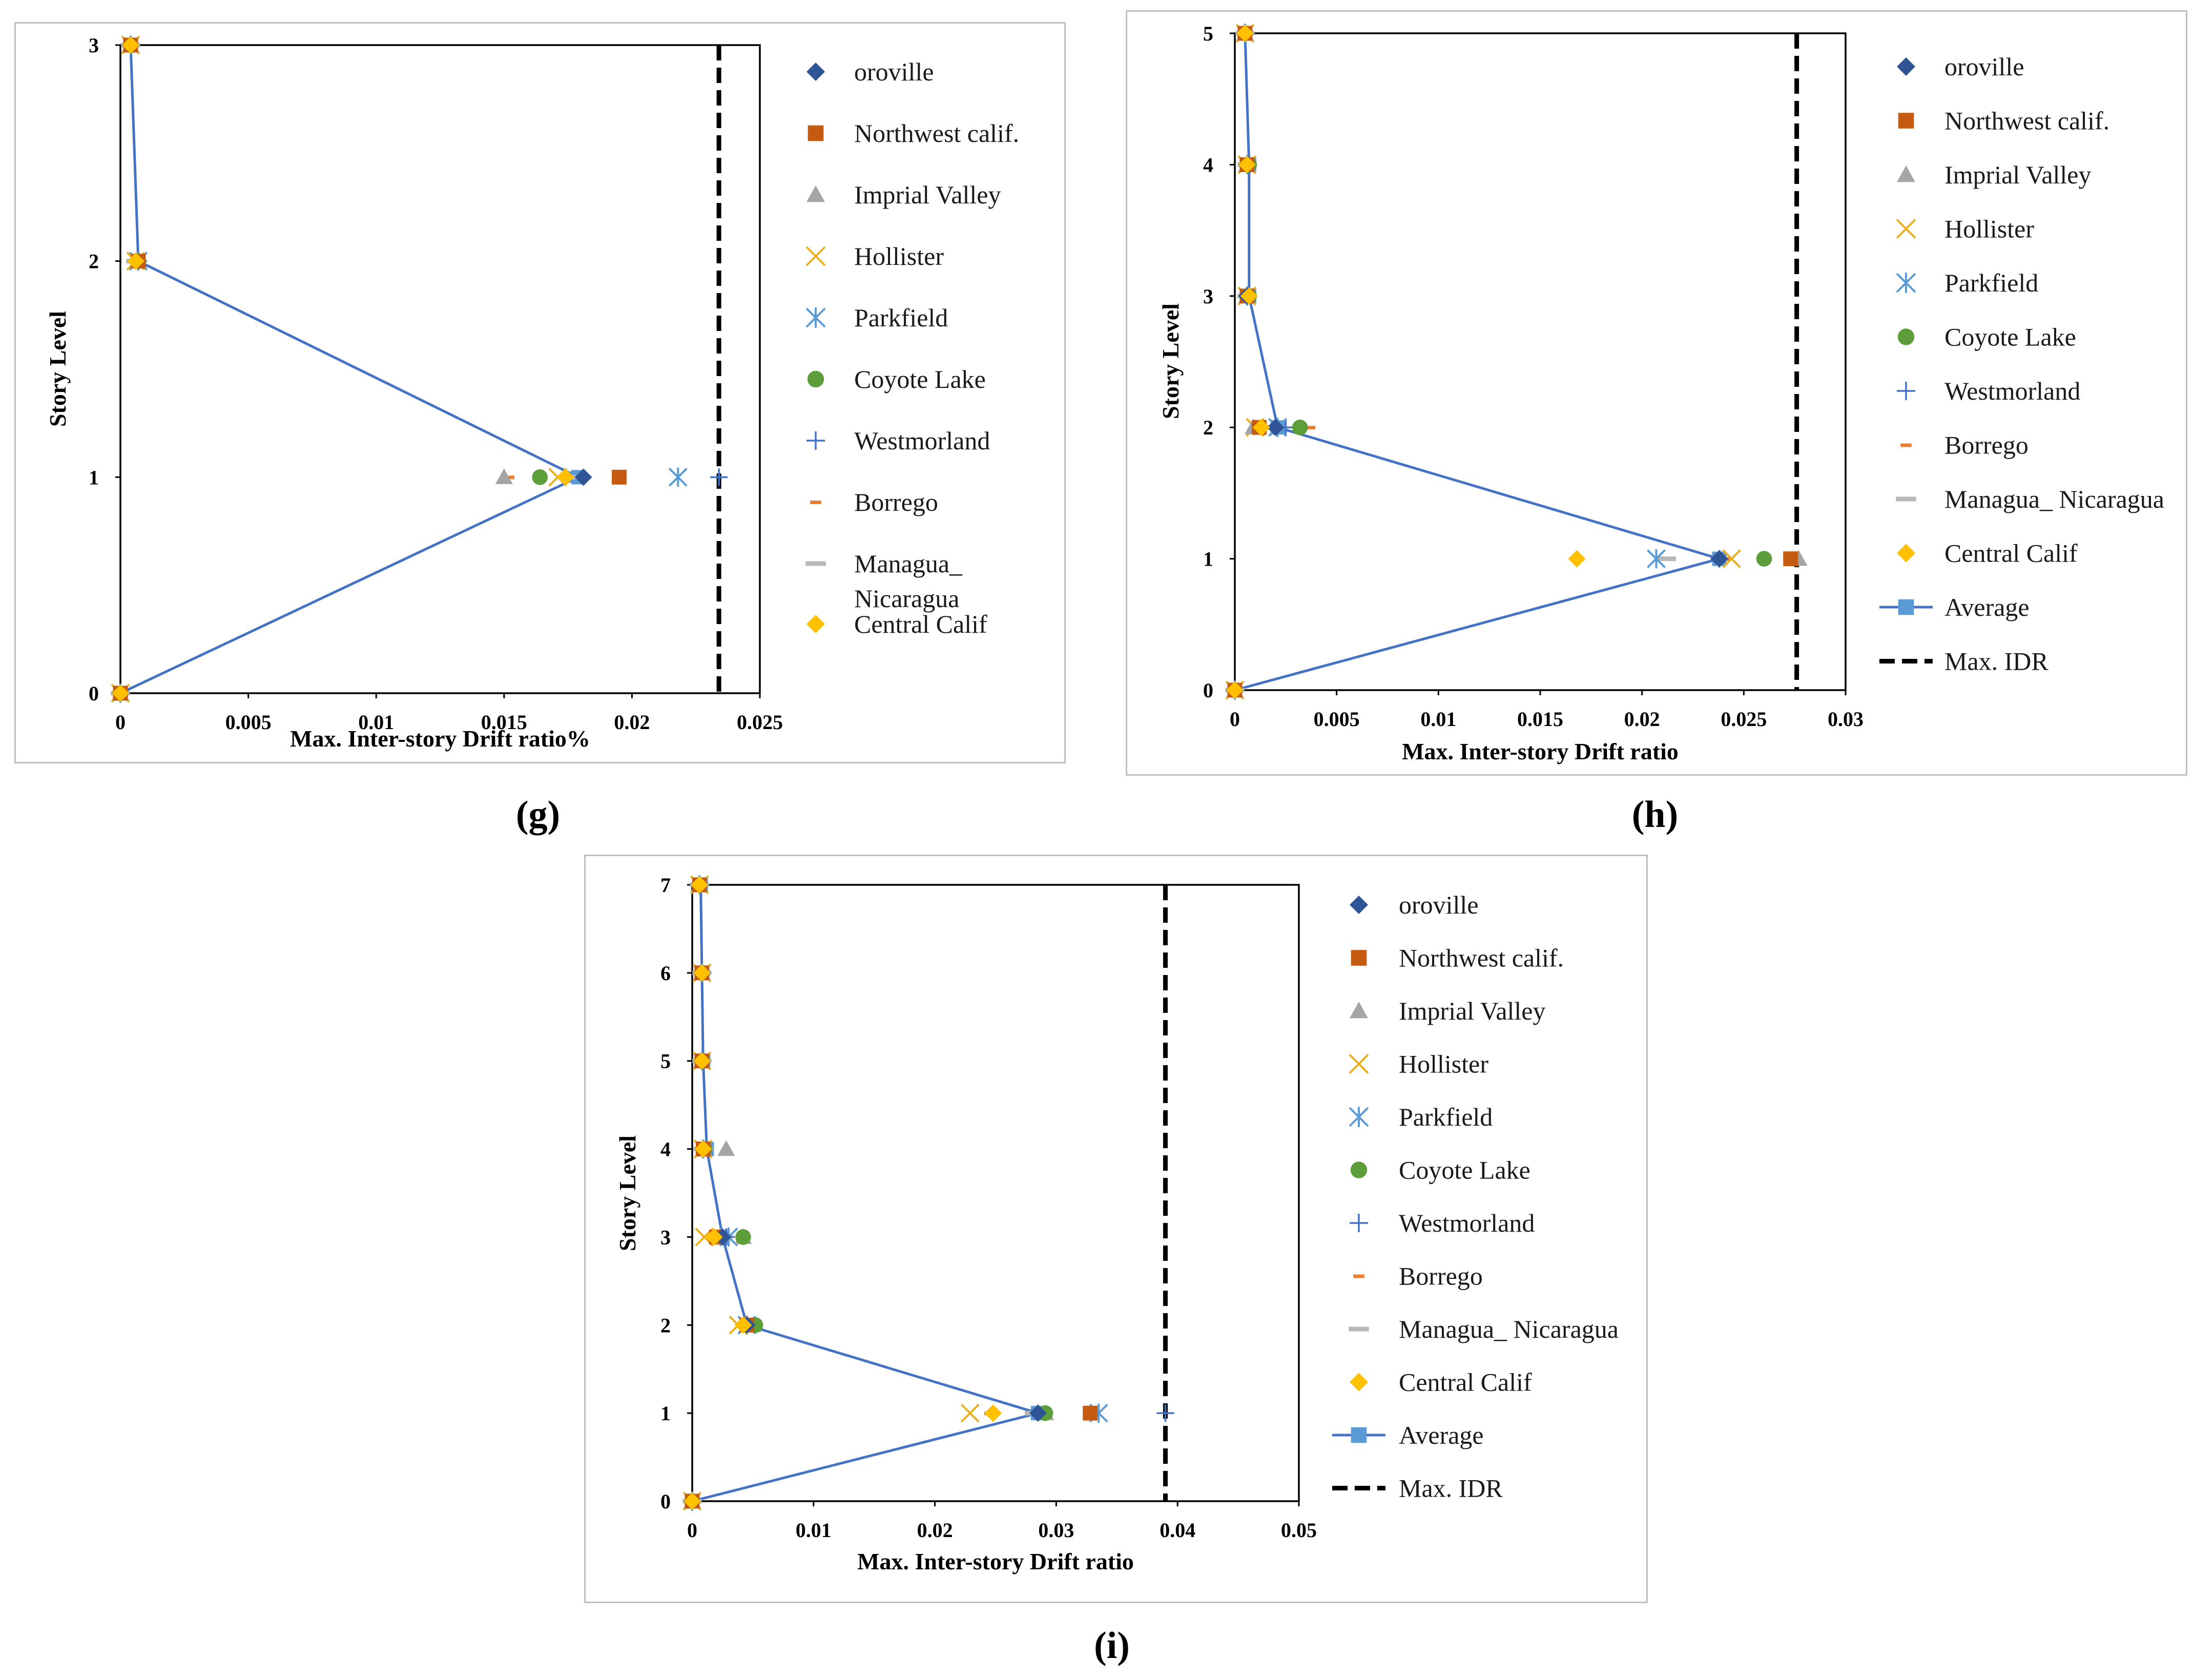 The height and width of the screenshot is (1680, 2194). I want to click on chart-i-legend-marker-oroville-shape, so click(1359, 905).